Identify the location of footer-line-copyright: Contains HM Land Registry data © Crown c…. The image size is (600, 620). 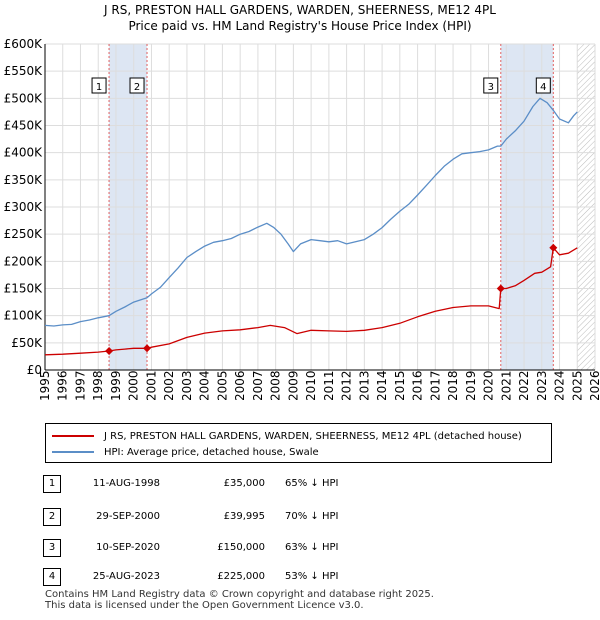
(239, 594).